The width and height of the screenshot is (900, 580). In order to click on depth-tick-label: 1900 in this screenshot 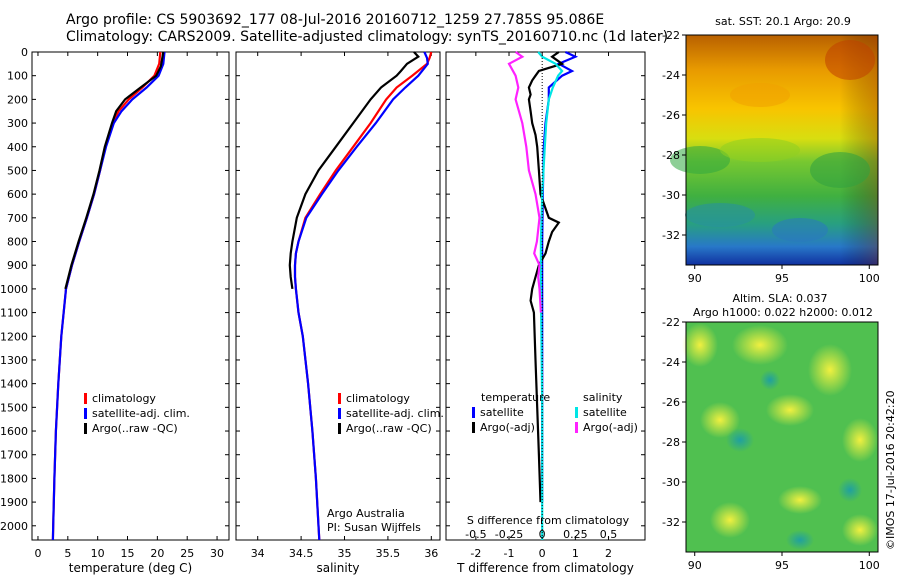, I will do `click(14, 502)`.